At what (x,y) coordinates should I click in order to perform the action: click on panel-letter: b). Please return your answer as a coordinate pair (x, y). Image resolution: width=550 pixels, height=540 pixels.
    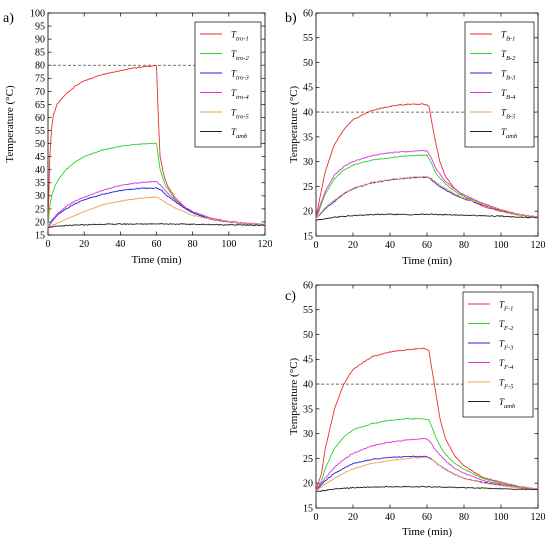
    Looking at the image, I should click on (291, 18).